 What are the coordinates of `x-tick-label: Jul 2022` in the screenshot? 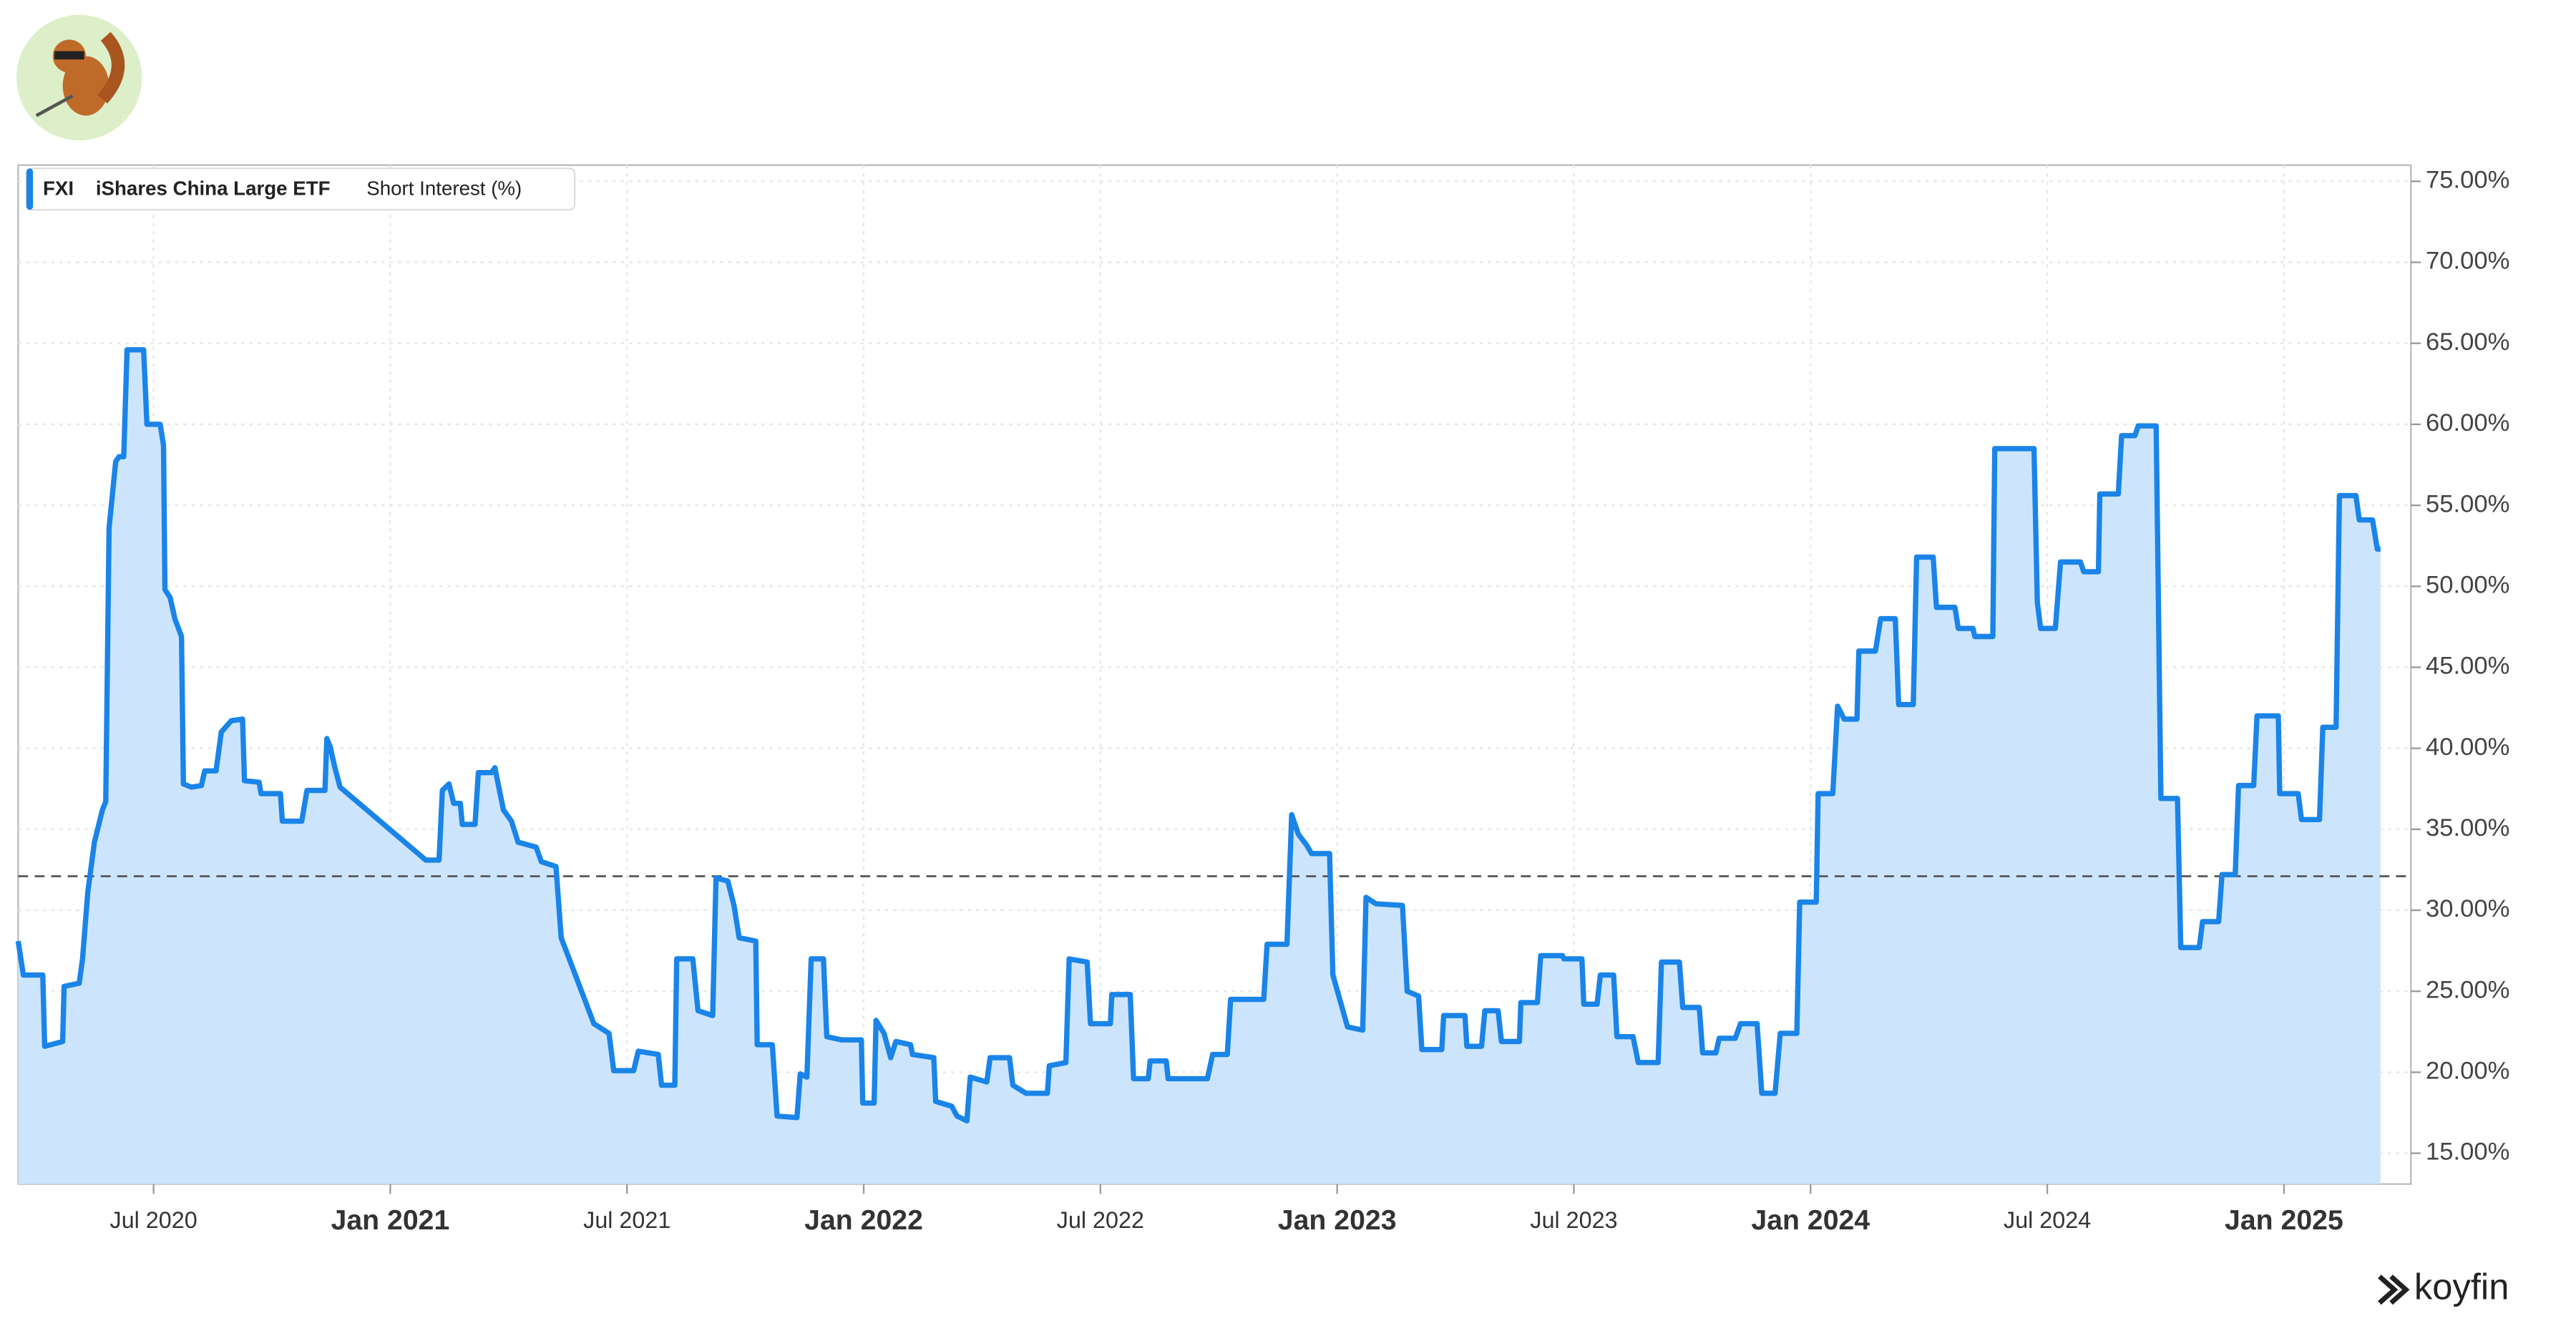 It's located at (1100, 1220).